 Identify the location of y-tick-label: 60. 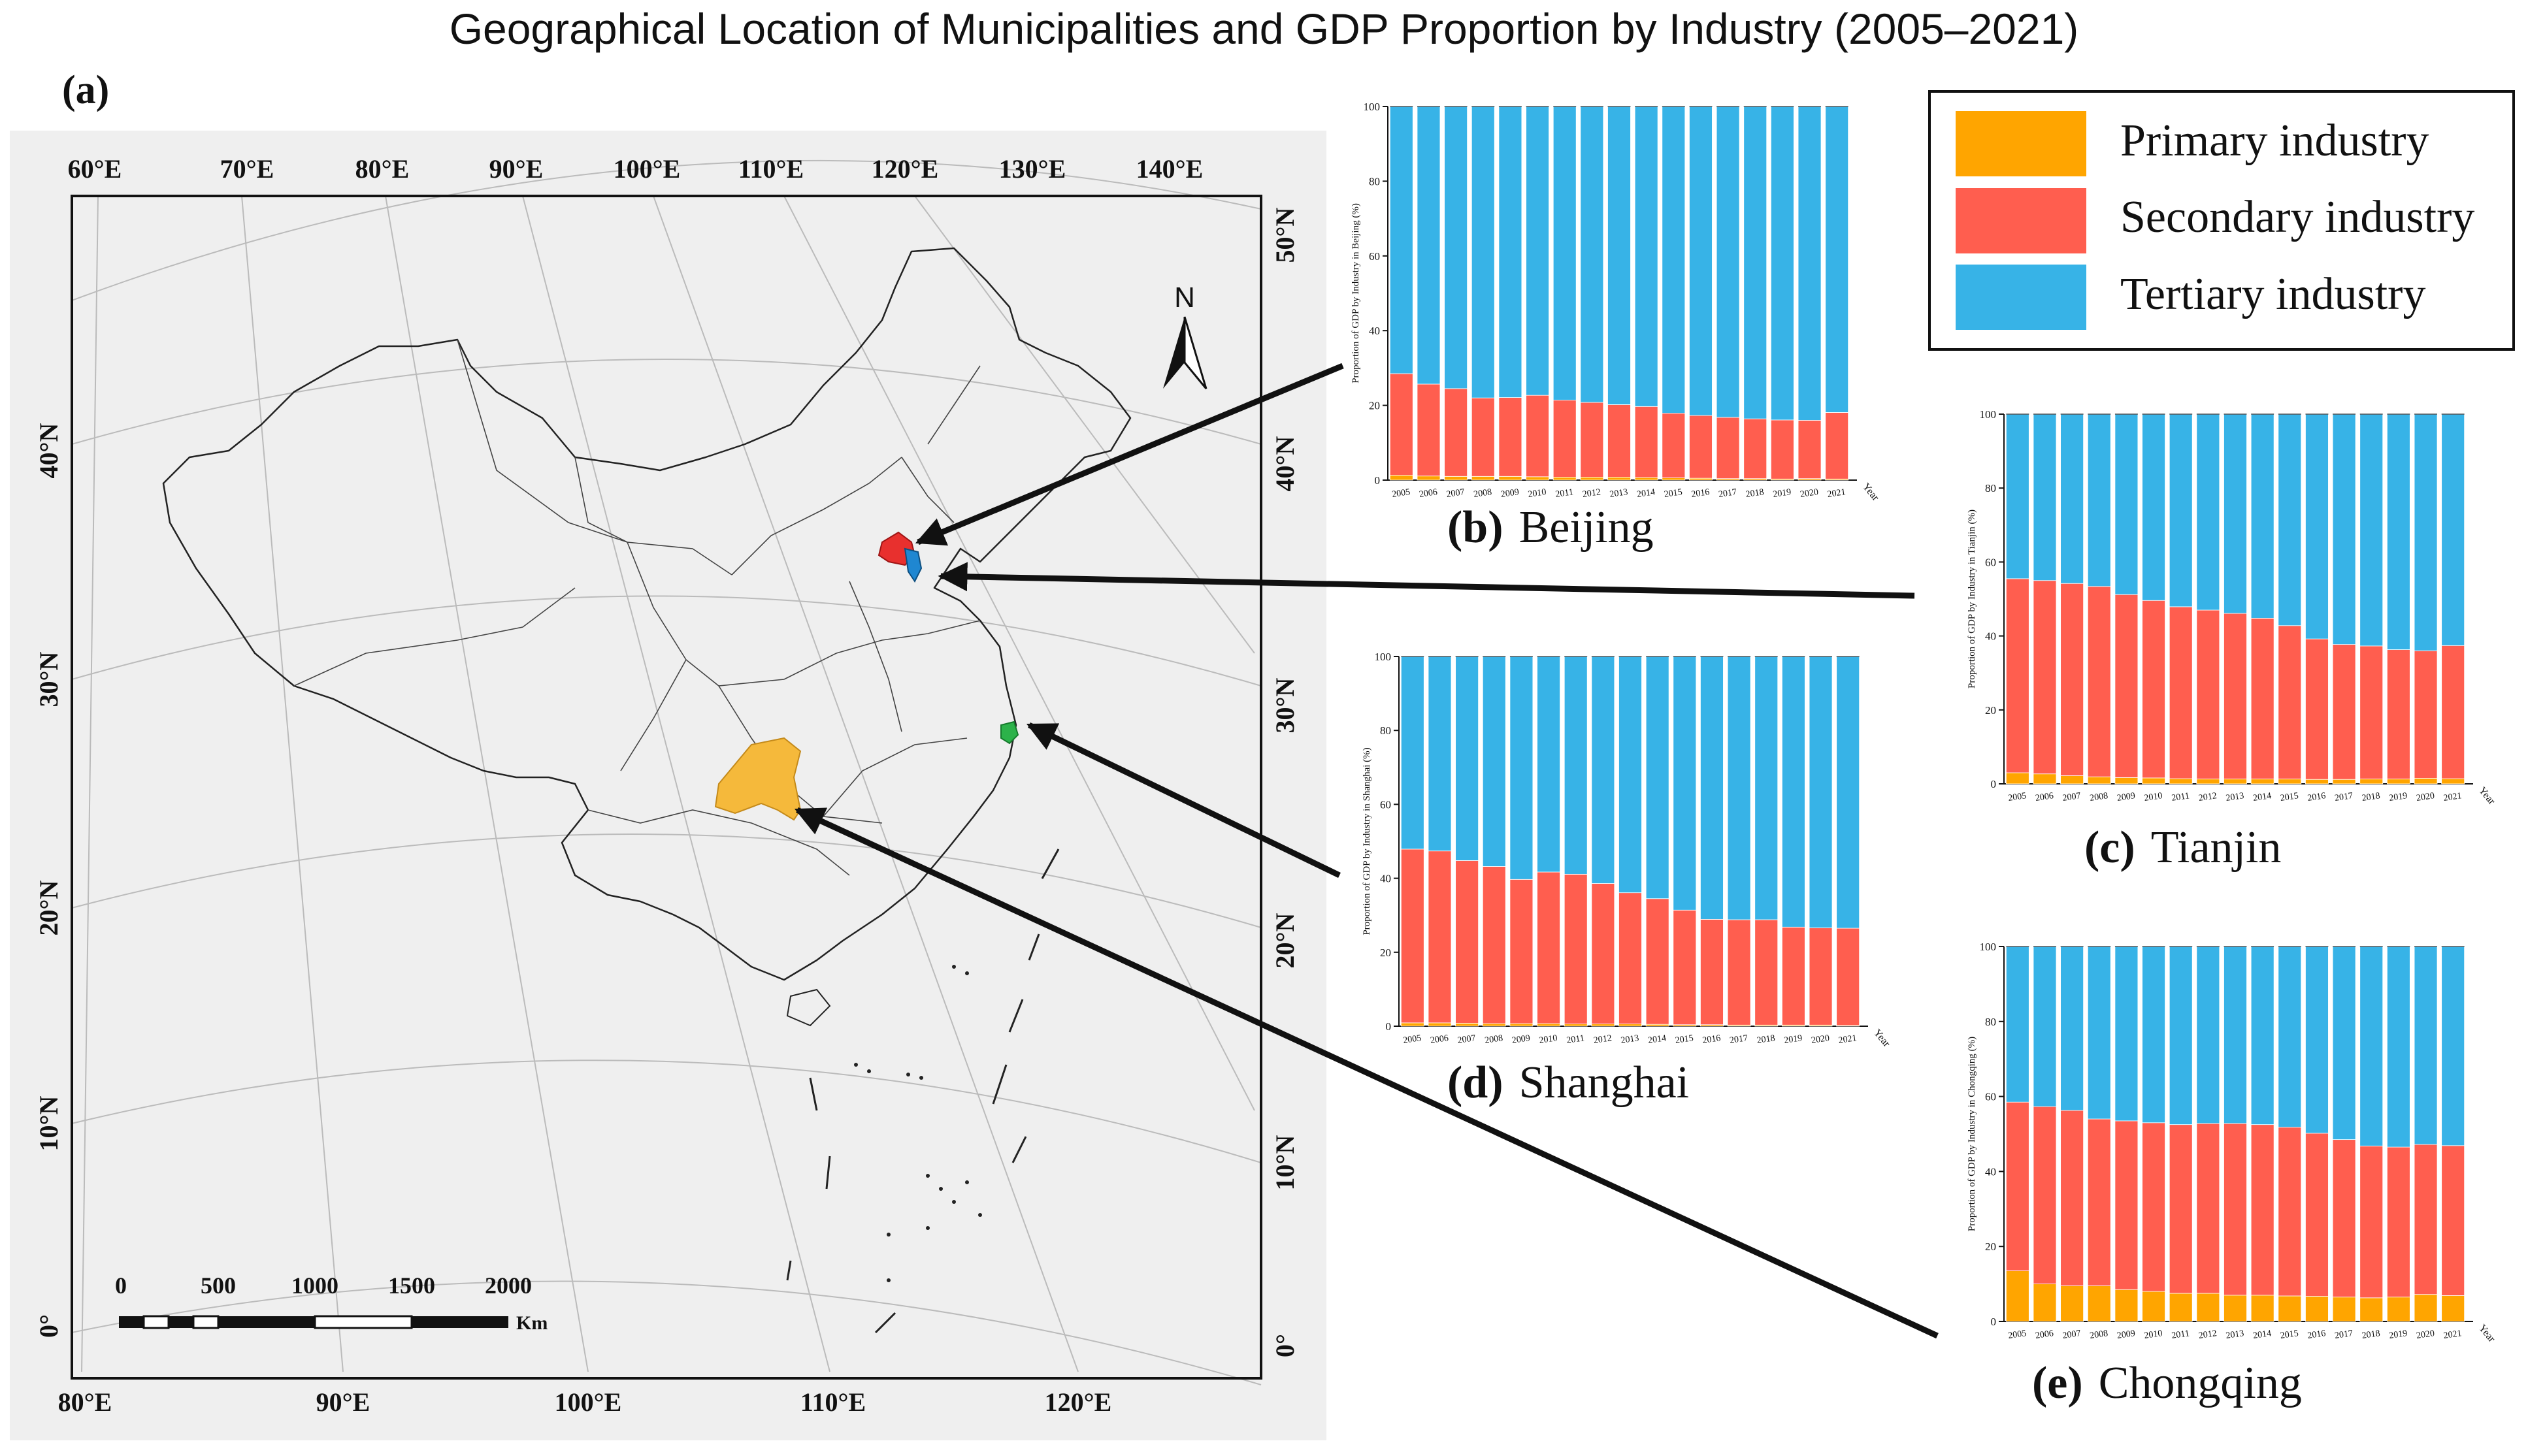
(1991, 1097).